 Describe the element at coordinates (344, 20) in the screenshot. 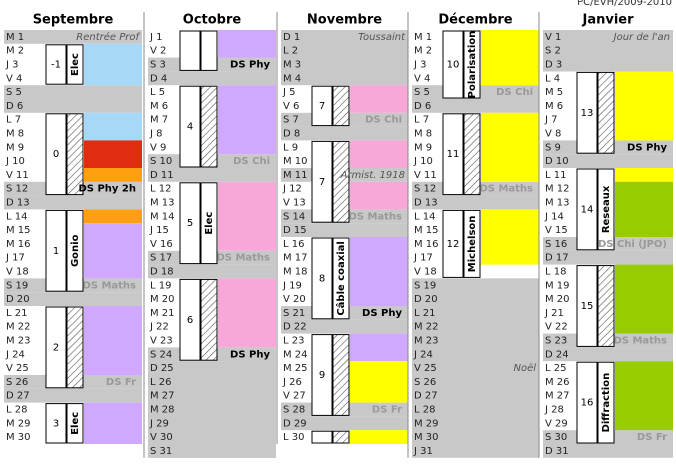

I see `month-title: Novembre` at that location.